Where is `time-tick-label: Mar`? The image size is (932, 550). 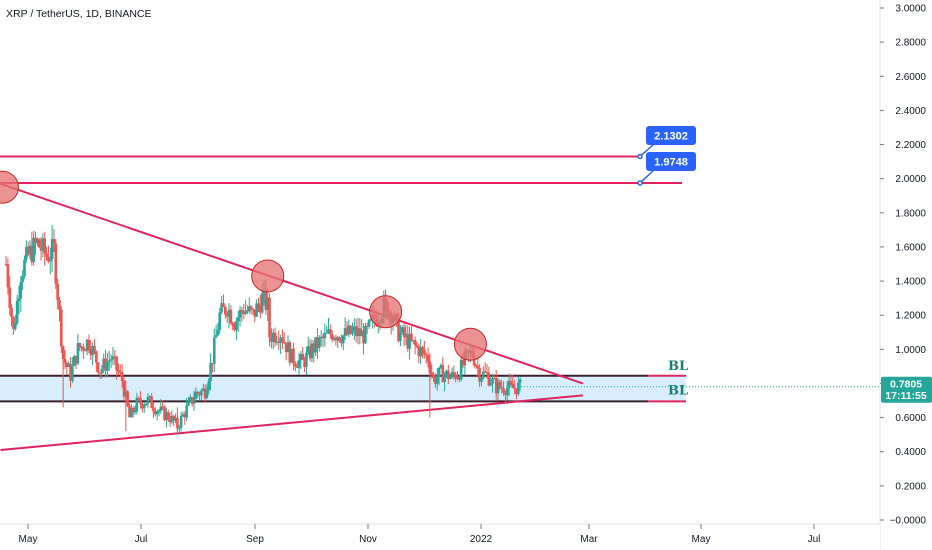 time-tick-label: Mar is located at coordinates (589, 539).